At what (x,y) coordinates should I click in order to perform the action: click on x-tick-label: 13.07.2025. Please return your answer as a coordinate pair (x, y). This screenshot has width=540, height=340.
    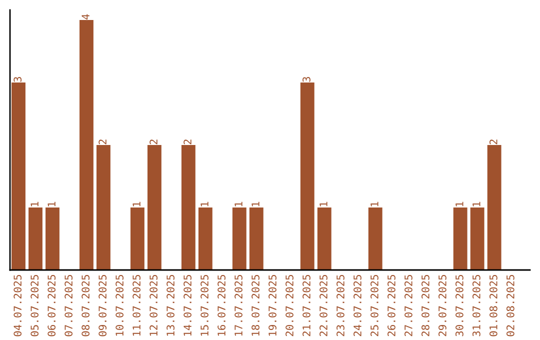
    Looking at the image, I should click on (170, 305).